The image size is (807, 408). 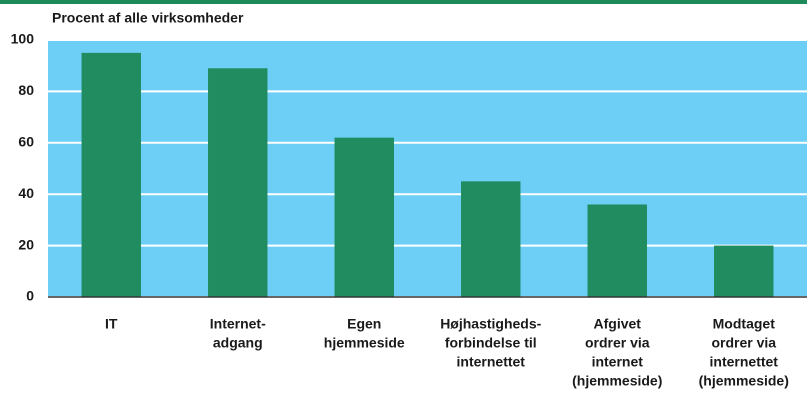 I want to click on x-tick-label: hjemmeside, so click(x=364, y=343).